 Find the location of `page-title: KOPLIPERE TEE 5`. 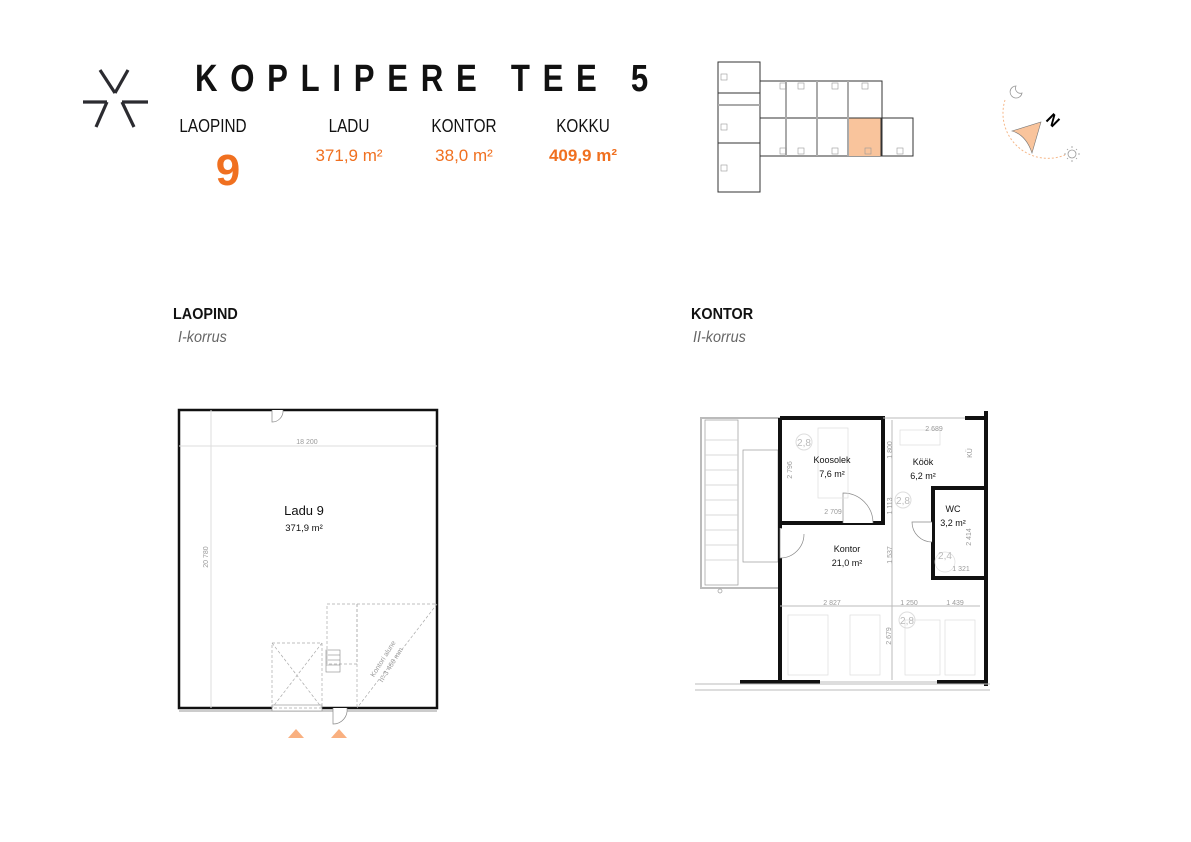

page-title: KOPLIPERE TEE 5 is located at coordinates (428, 79).